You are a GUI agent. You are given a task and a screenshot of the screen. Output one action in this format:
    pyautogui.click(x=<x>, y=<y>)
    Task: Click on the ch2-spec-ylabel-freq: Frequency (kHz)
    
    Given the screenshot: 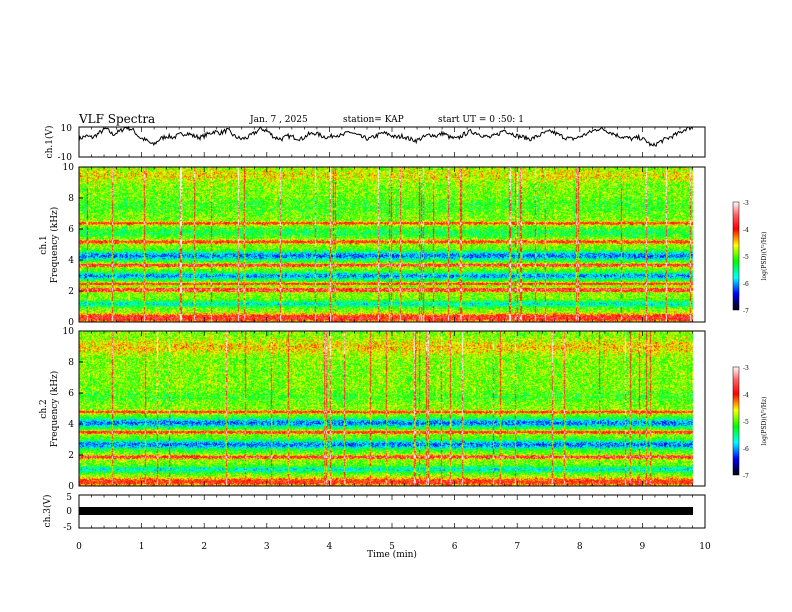 What is the action you would take?
    pyautogui.click(x=54, y=409)
    